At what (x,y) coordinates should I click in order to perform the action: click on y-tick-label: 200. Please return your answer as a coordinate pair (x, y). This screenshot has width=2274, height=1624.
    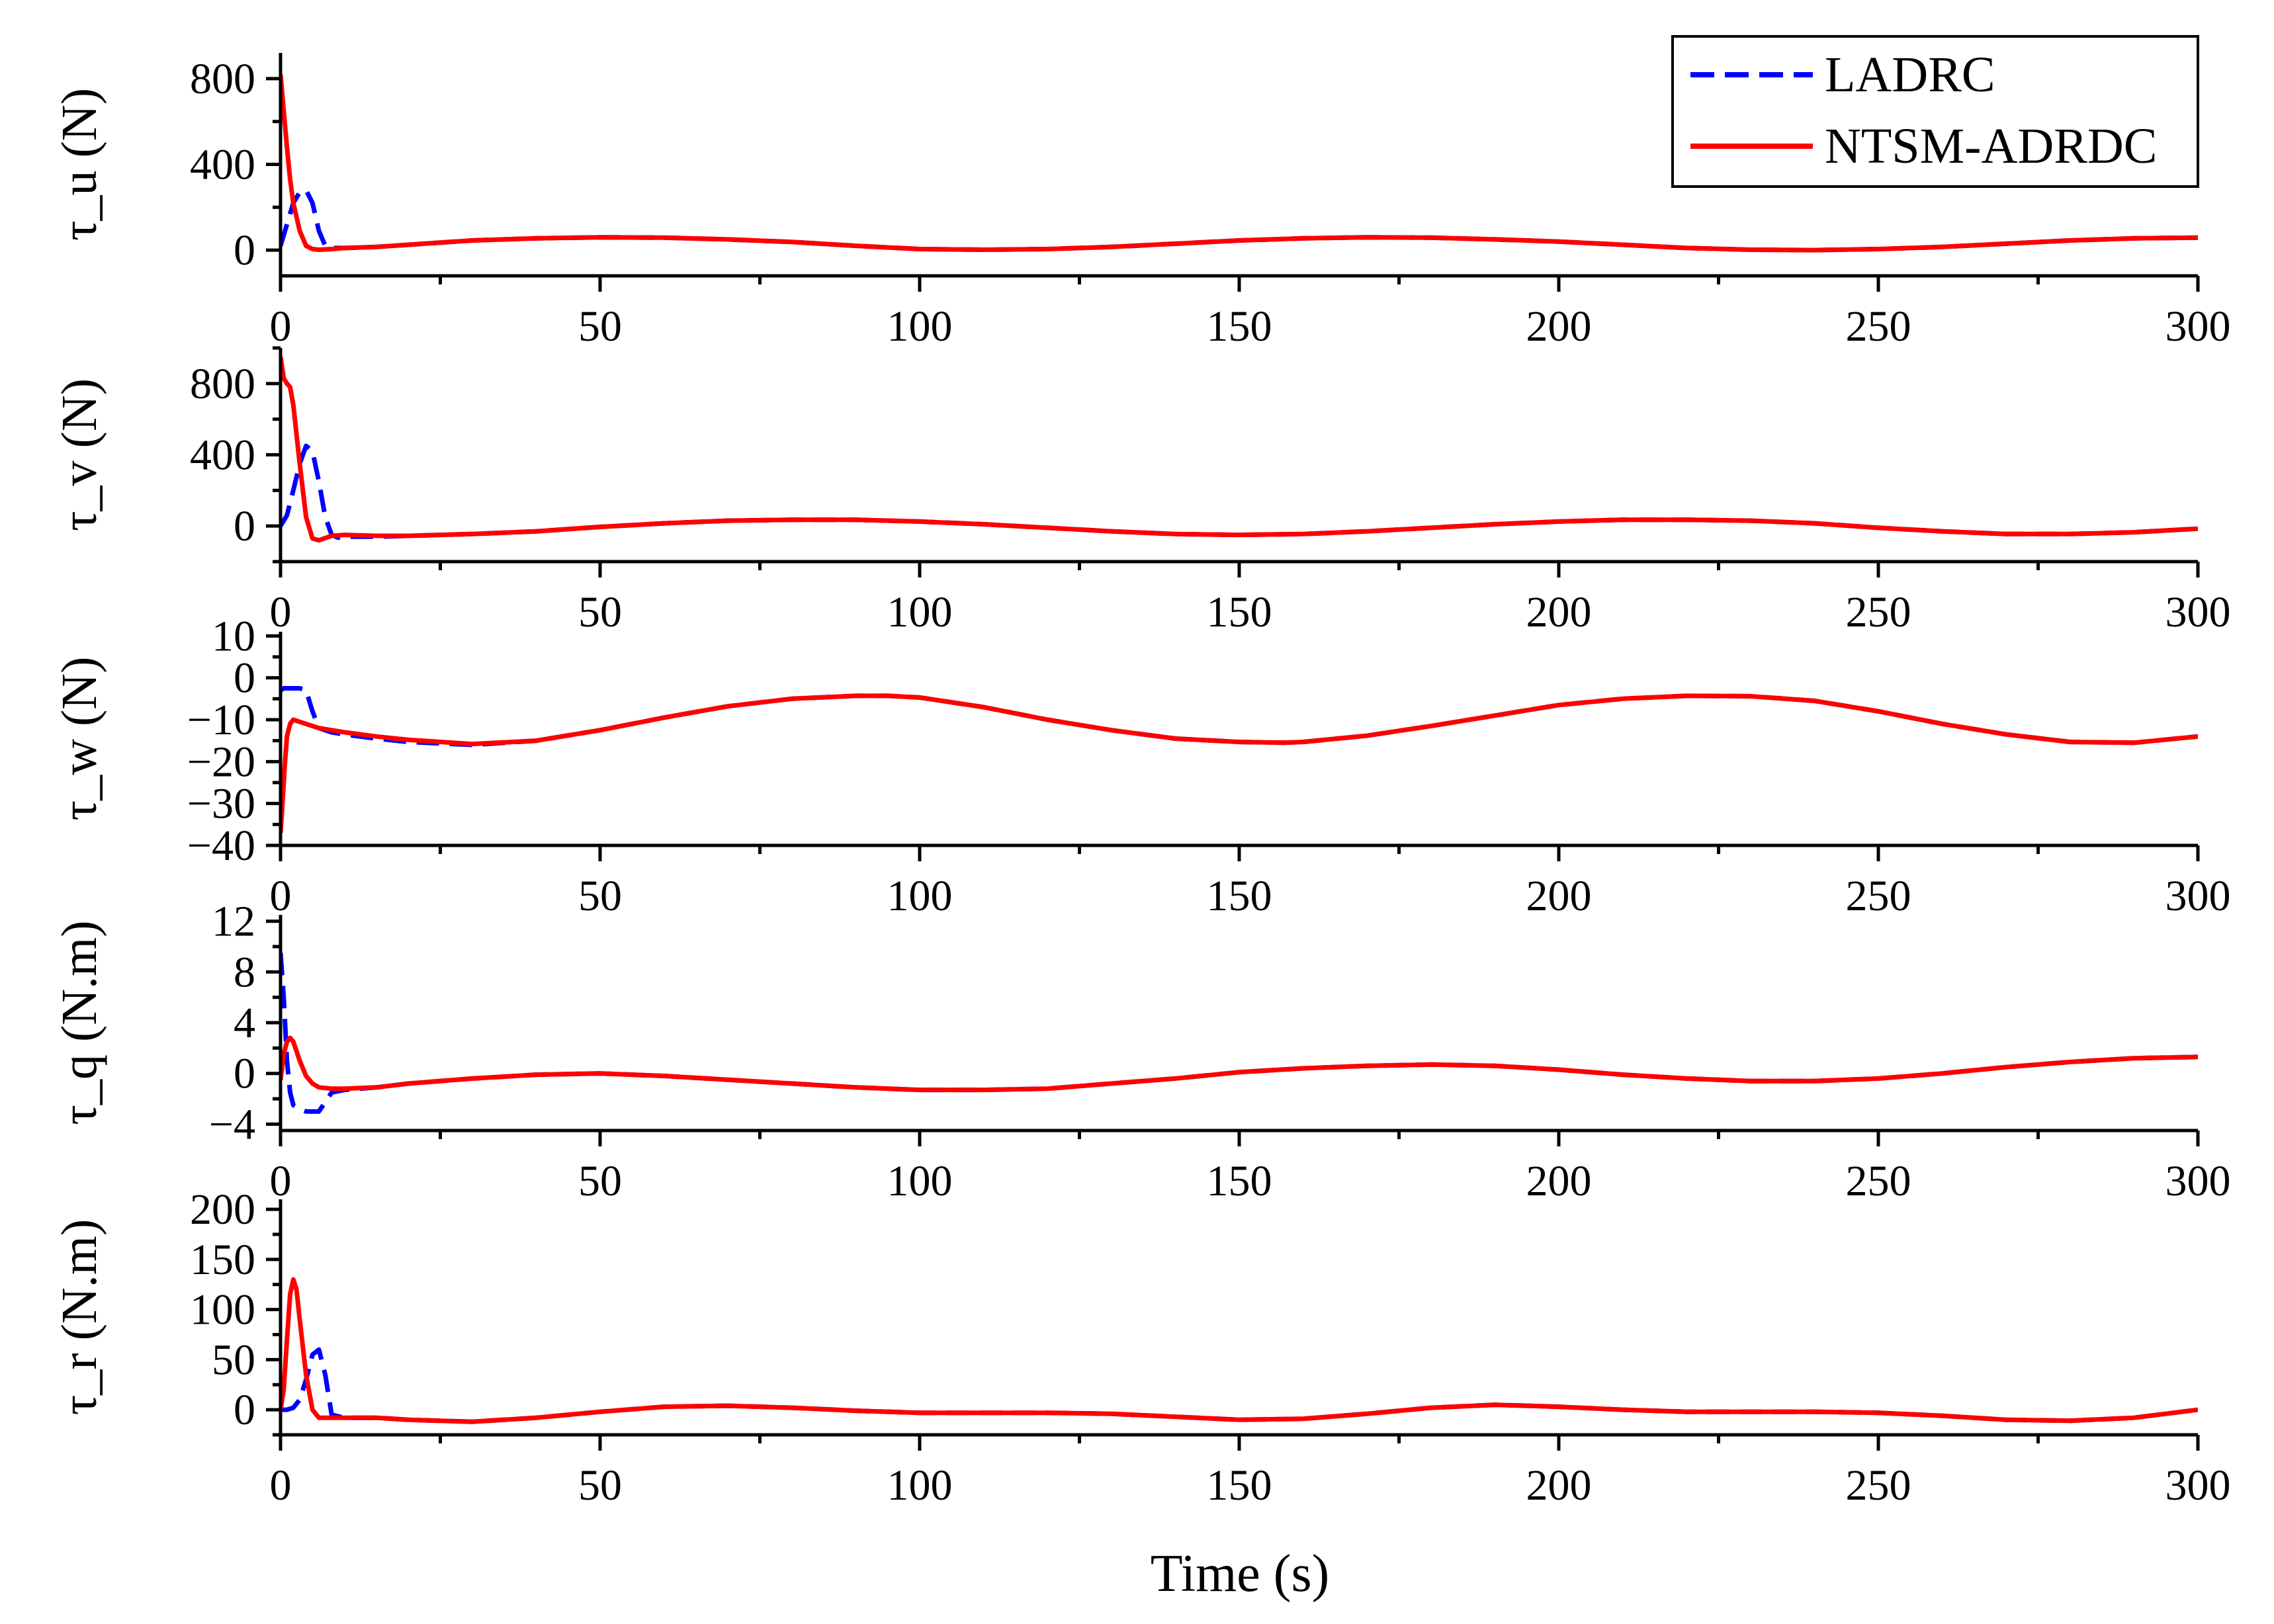
    Looking at the image, I should click on (222, 1209).